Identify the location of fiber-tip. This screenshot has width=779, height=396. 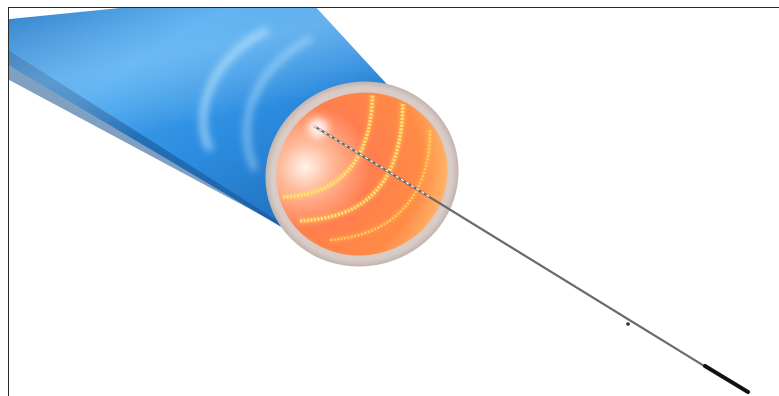
(726, 379).